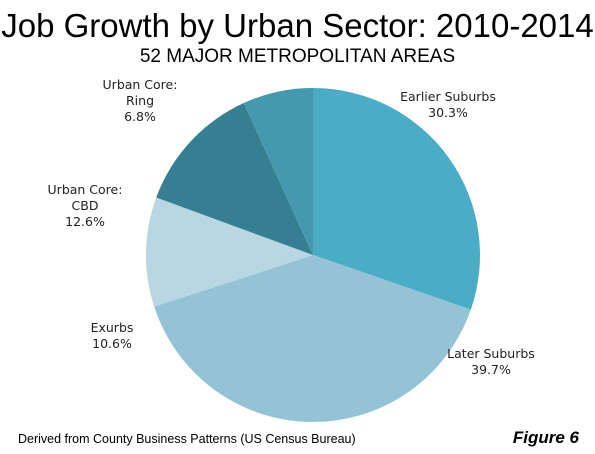 Image resolution: width=595 pixels, height=454 pixels. I want to click on slice-label-3: Urban Core: CBD 12.6%, so click(85, 205).